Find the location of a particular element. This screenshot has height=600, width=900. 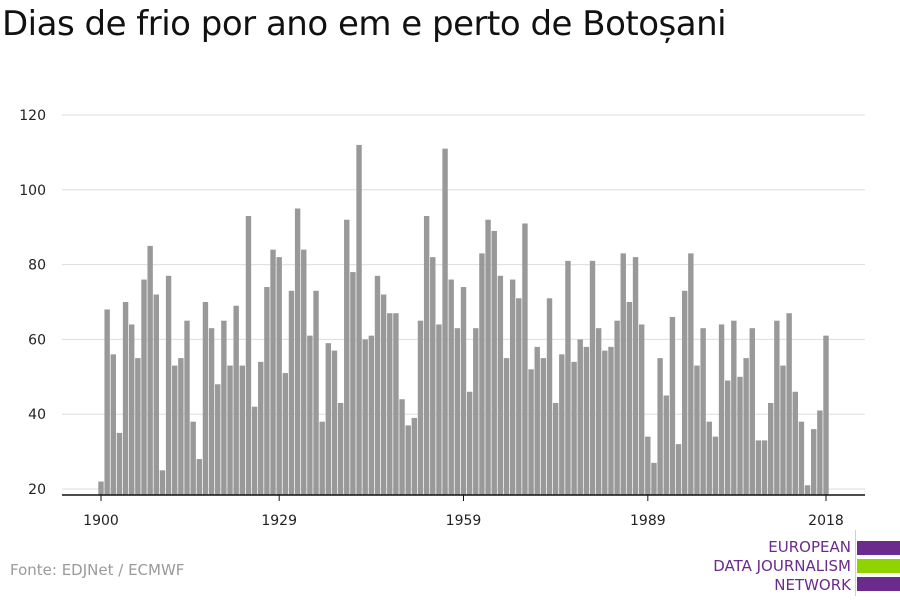

bar-1958 is located at coordinates (457, 411).